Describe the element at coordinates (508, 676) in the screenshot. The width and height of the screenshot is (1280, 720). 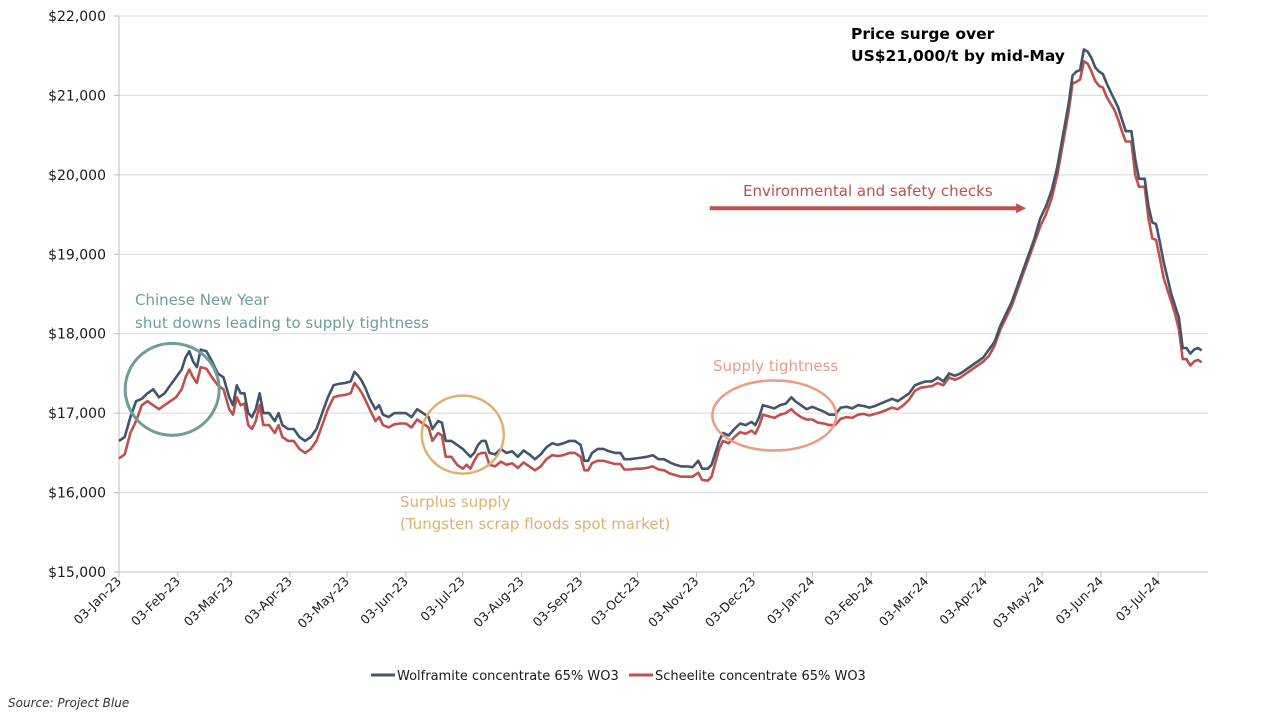
I see `legend-label-wolframite: Wolframite concentrate 65% WO3` at that location.